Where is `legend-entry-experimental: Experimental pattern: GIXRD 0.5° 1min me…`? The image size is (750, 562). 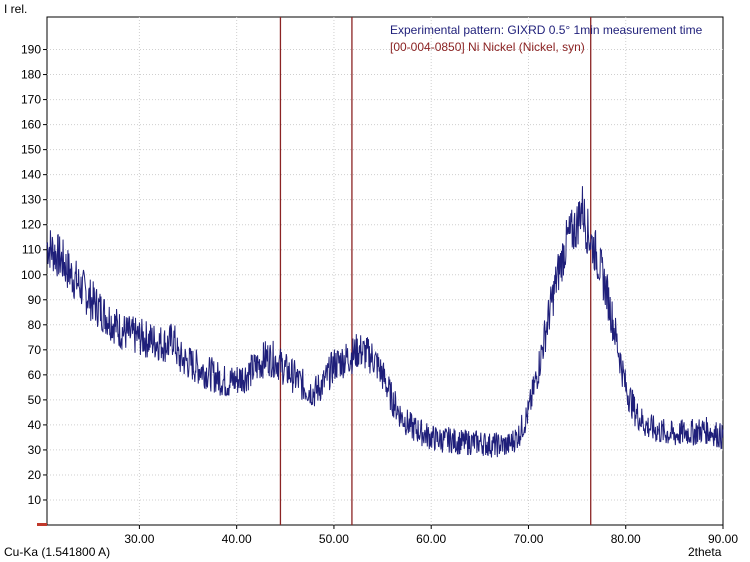 legend-entry-experimental: Experimental pattern: GIXRD 0.5° 1min me… is located at coordinates (546, 30).